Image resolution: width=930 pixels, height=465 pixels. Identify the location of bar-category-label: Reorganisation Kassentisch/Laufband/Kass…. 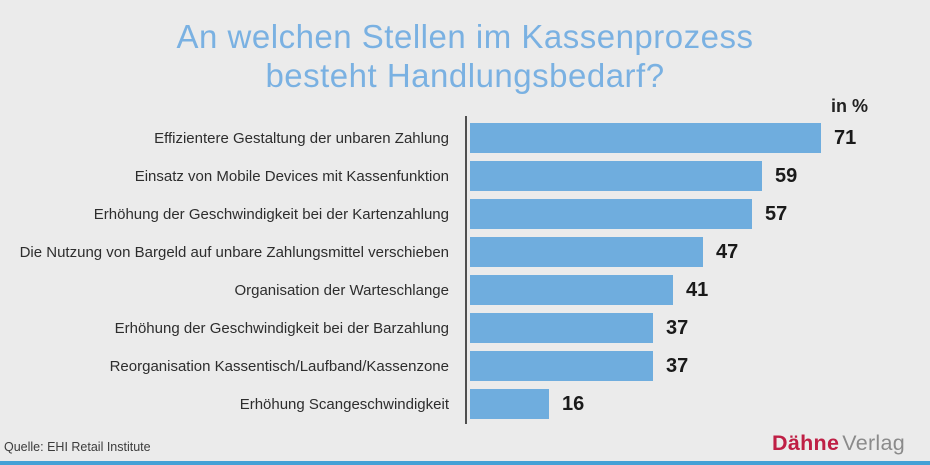
(279, 366).